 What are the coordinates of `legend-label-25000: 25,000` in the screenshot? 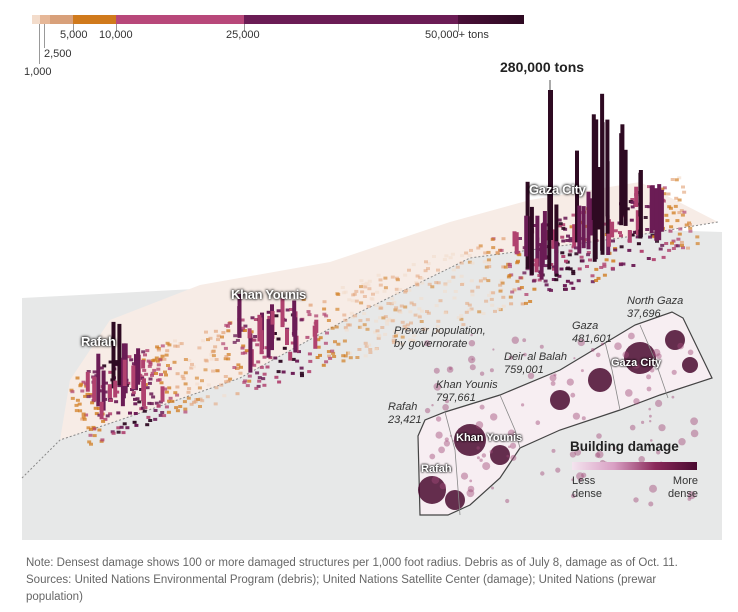 It's located at (243, 35).